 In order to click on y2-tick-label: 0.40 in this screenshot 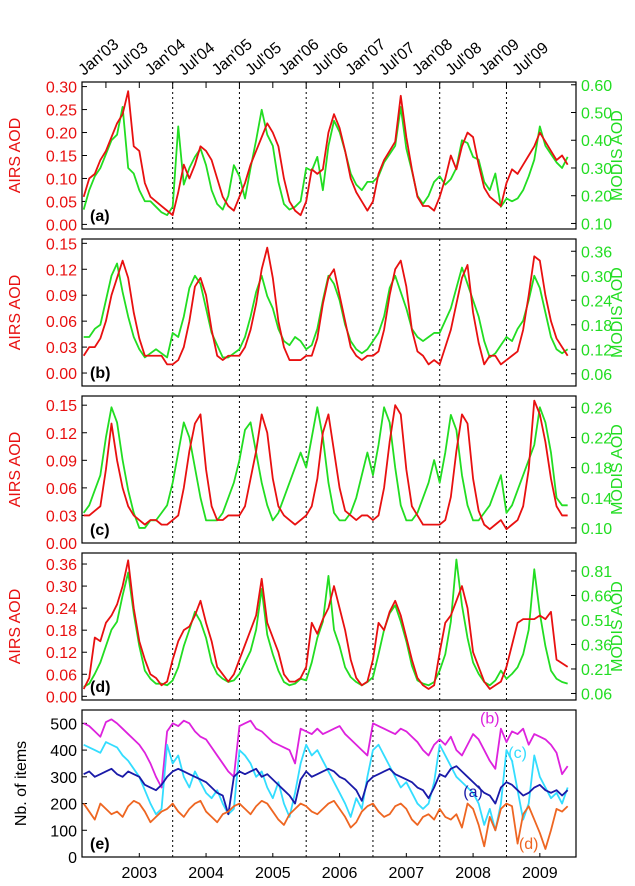, I will do `click(596, 141)`.